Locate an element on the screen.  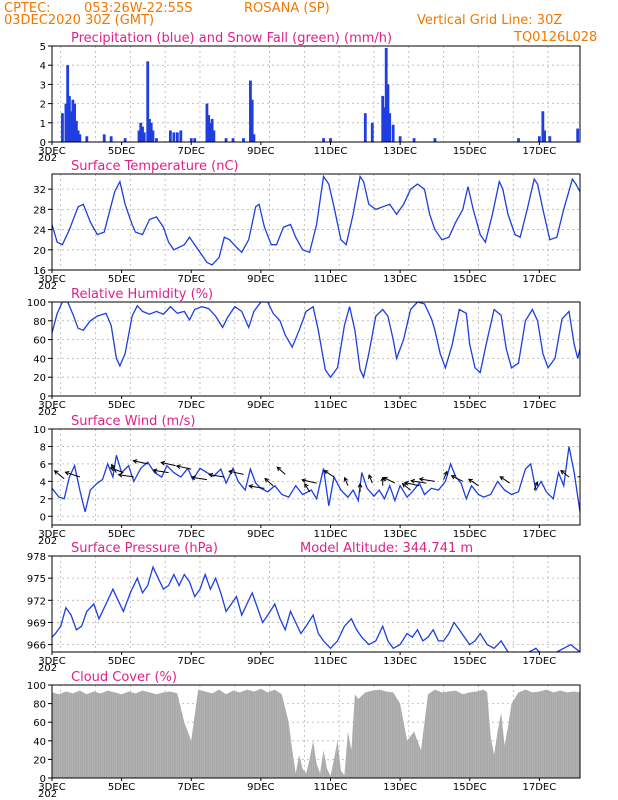
panel-title: Surface Wind (m/s) is located at coordinates (133, 421).